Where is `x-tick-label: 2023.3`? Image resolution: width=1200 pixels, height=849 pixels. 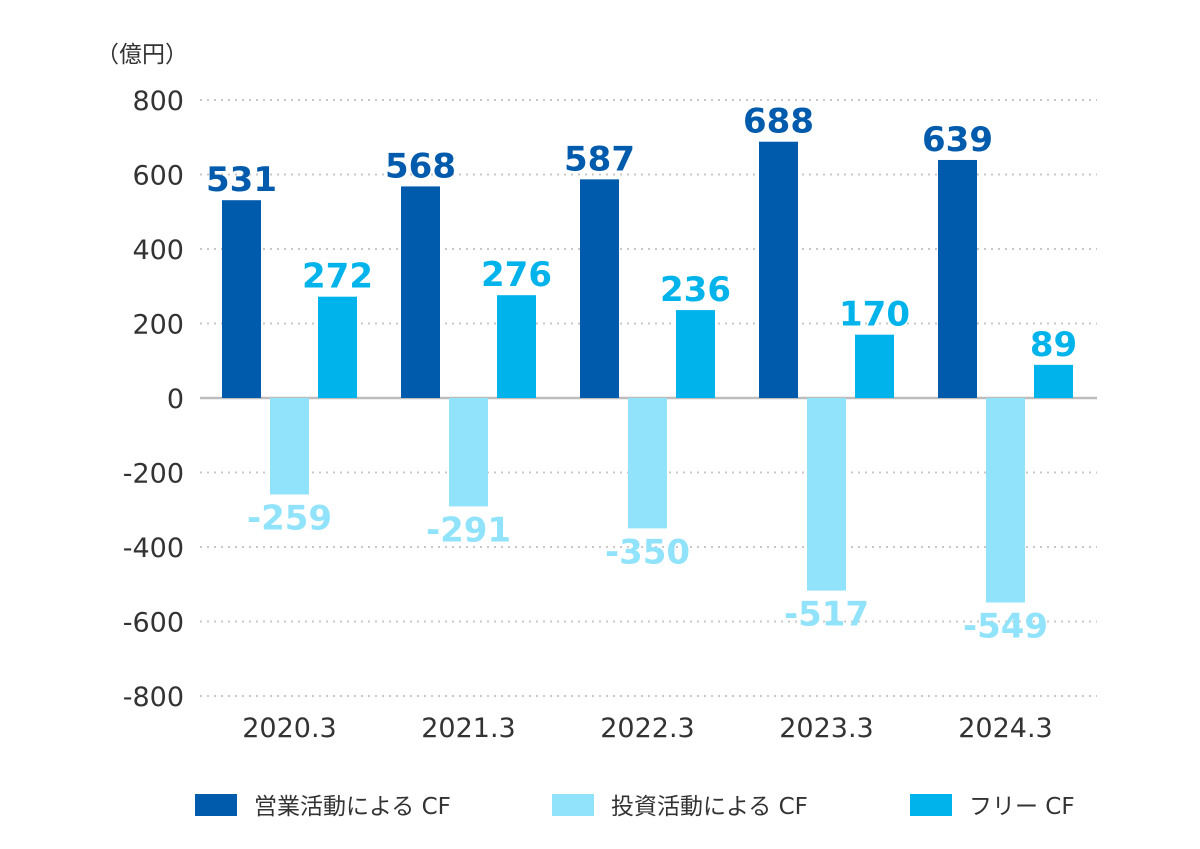 x-tick-label: 2023.3 is located at coordinates (826, 728).